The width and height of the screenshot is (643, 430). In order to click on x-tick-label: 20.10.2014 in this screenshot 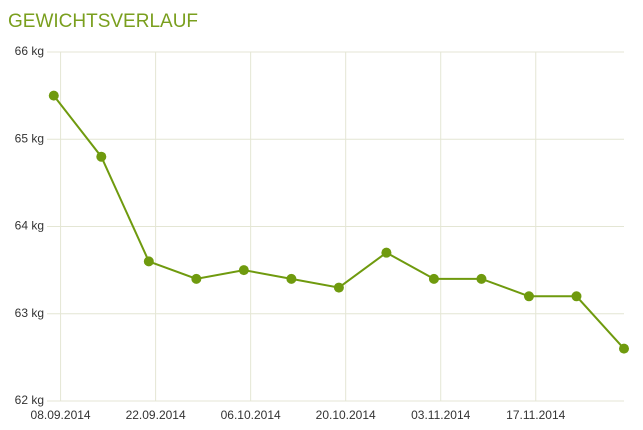, I will do `click(346, 415)`.